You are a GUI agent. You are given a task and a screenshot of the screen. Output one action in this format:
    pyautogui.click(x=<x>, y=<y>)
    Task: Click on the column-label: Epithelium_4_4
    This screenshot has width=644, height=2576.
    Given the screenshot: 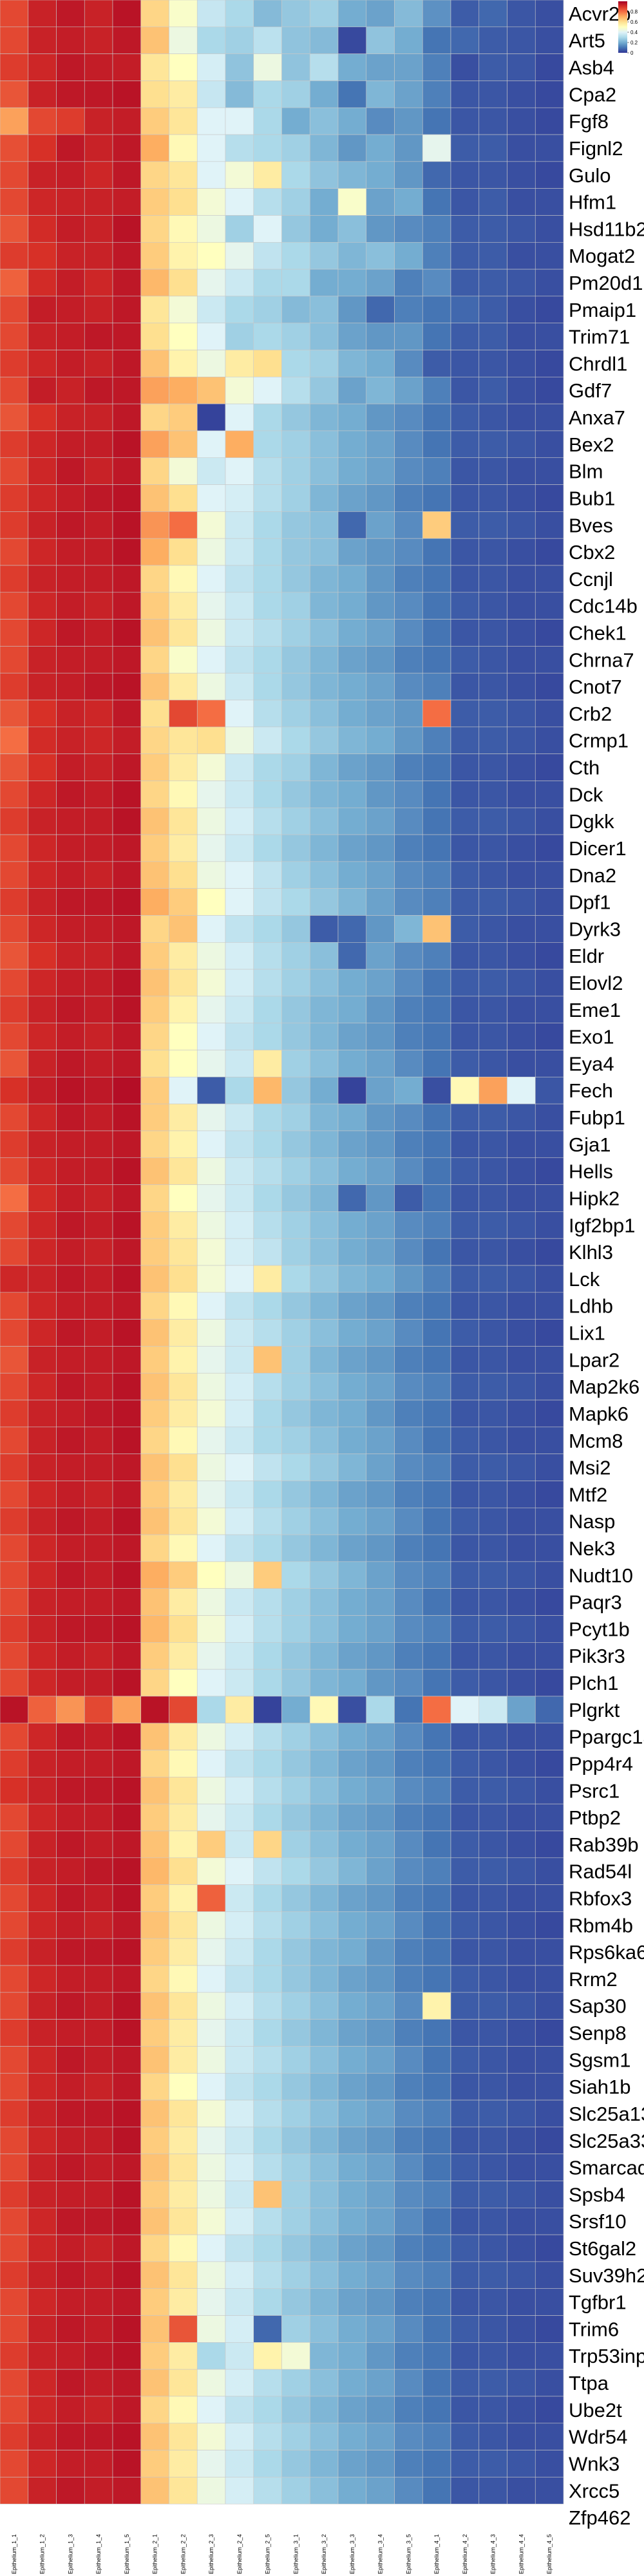 What is the action you would take?
    pyautogui.click(x=521, y=2554)
    